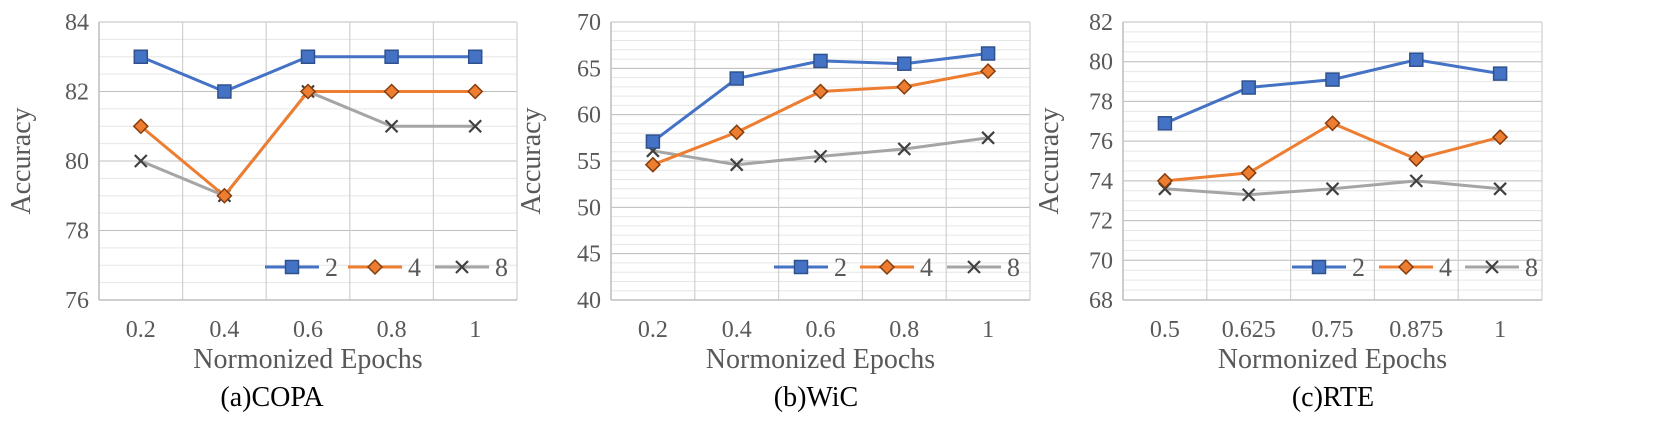 The width and height of the screenshot is (1662, 444). Describe the element at coordinates (1333, 330) in the screenshot. I see `x-tick-label: 0.75` at that location.